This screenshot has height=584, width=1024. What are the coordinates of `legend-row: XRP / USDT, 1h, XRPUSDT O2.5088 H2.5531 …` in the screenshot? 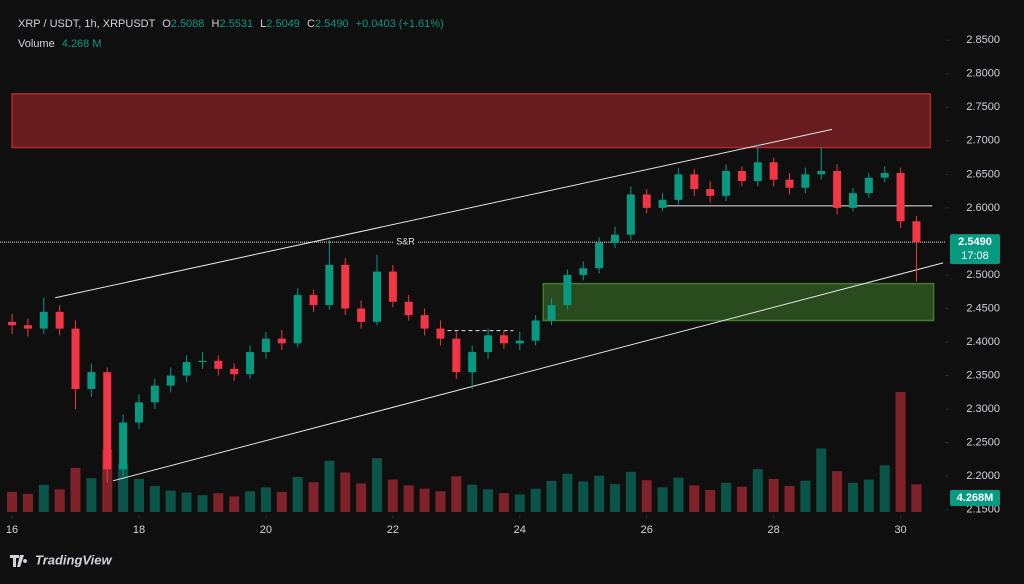 It's located at (231, 24).